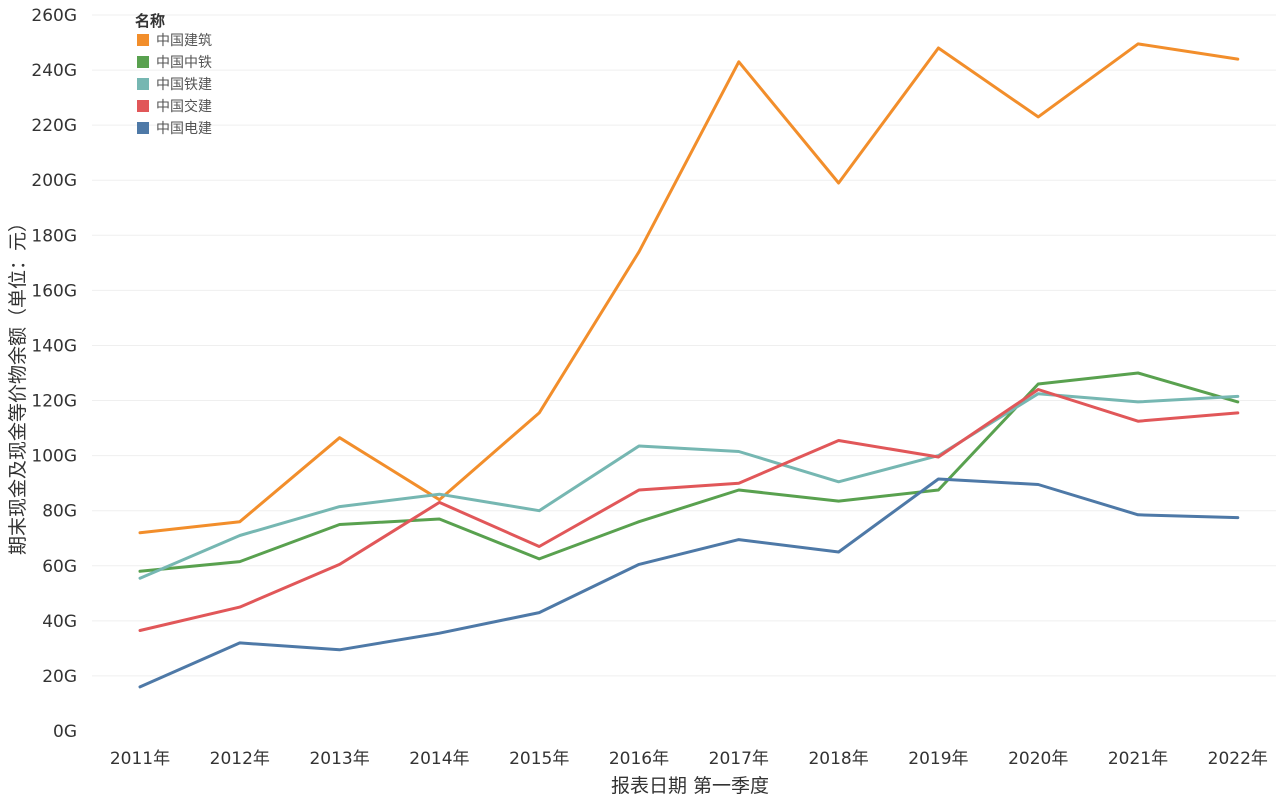 The height and width of the screenshot is (800, 1276). I want to click on y-tick-label: 260G, so click(54, 16).